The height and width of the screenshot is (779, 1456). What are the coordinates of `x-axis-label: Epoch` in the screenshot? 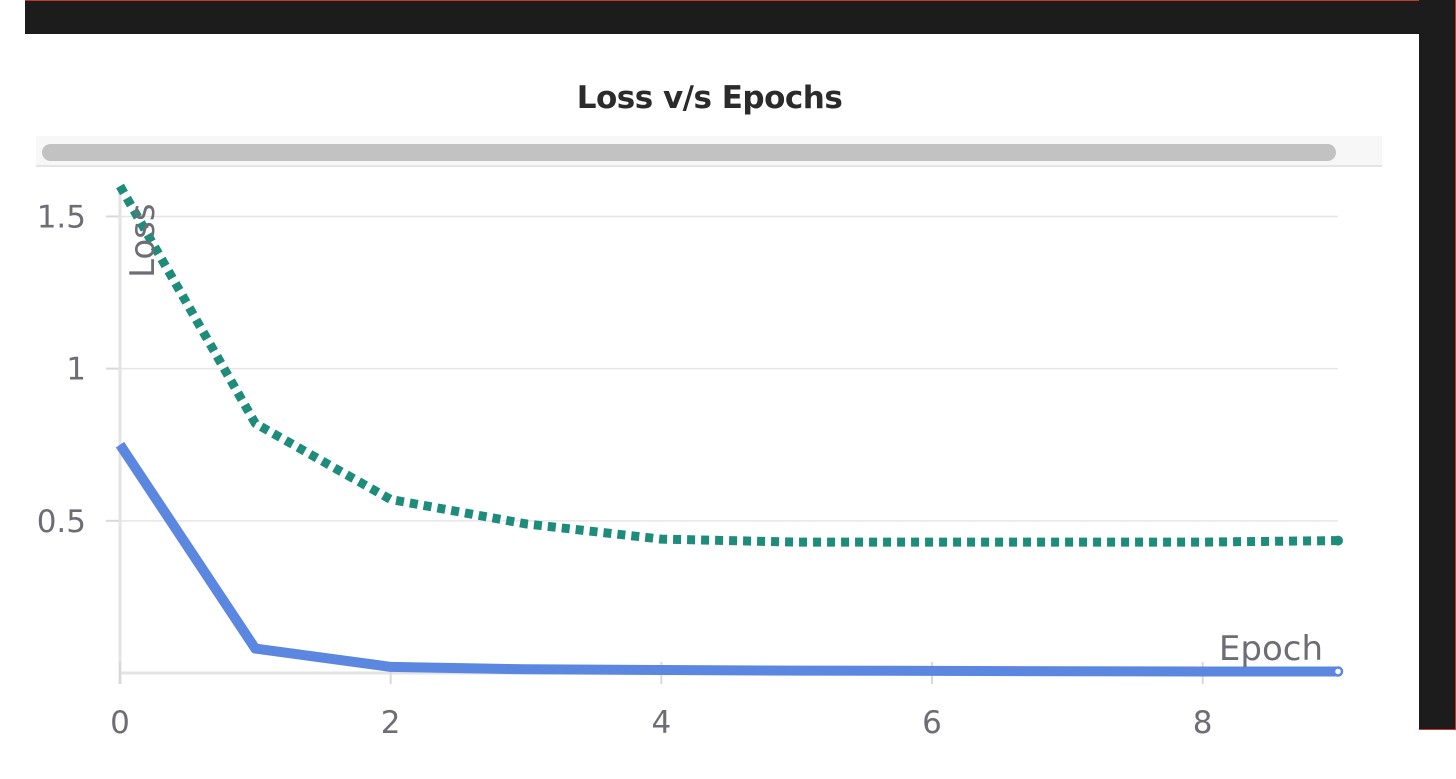 It's located at (1271, 649).